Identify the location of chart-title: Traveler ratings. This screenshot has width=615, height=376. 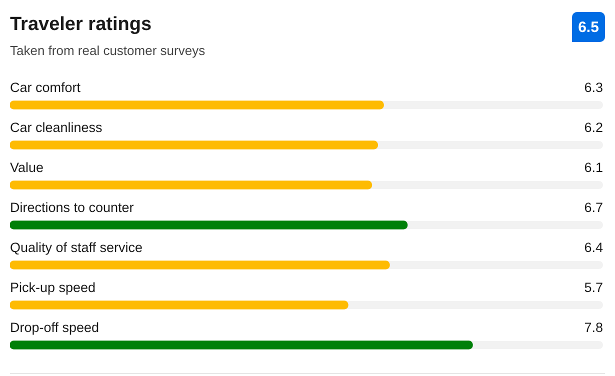
(81, 25).